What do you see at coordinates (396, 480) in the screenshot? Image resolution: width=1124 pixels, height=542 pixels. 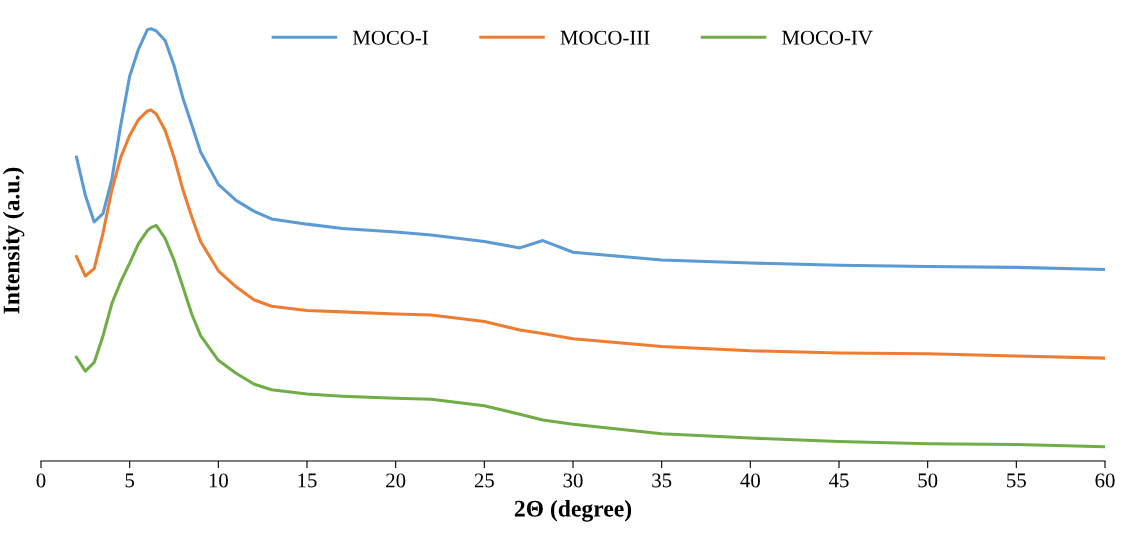 I see `x-tick-label: 20` at bounding box center [396, 480].